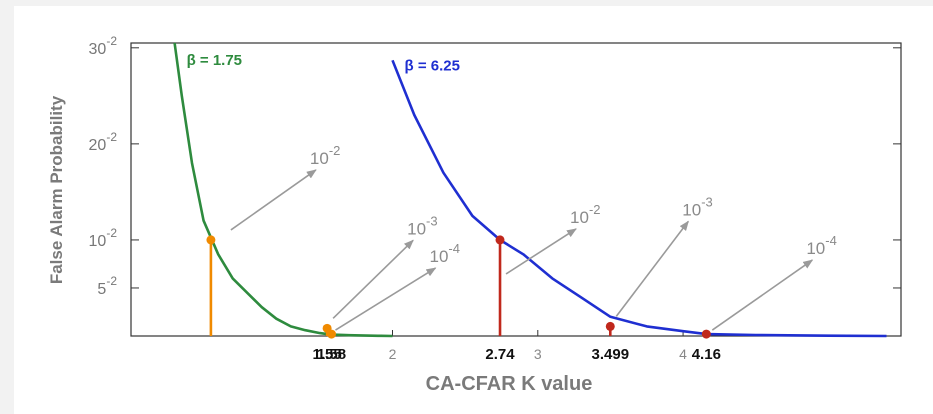 Image resolution: width=933 pixels, height=414 pixels. Describe the element at coordinates (214, 60) in the screenshot. I see `series-label-1: β = 1.75` at that location.